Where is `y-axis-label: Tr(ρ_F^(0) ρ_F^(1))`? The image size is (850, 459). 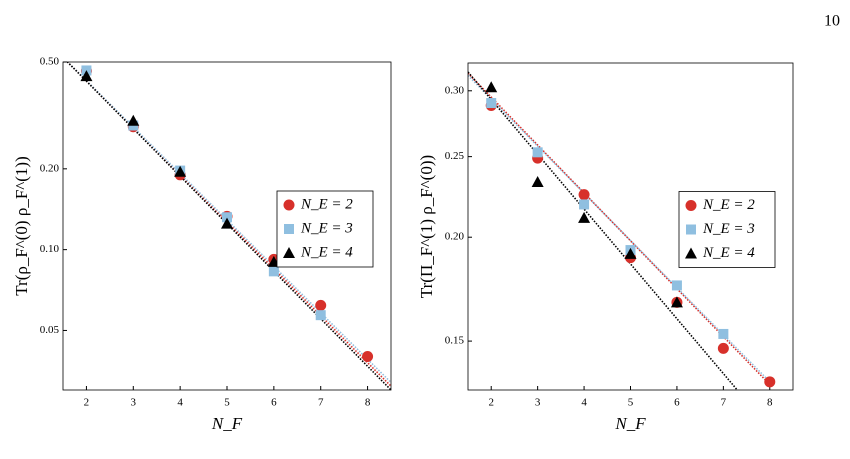
y-axis-label: Tr(ρ_F^(0) ρ_F^(1)) is located at coordinates (21, 226).